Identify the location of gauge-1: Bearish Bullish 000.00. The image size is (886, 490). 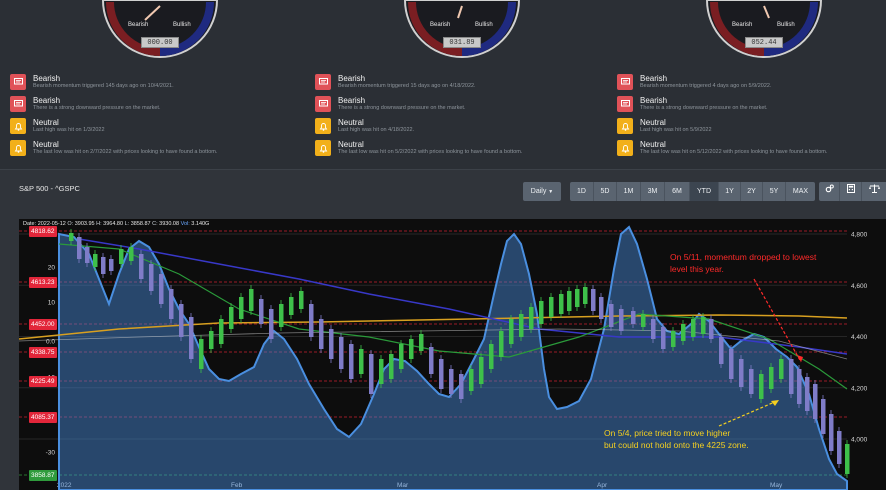
(160, 30).